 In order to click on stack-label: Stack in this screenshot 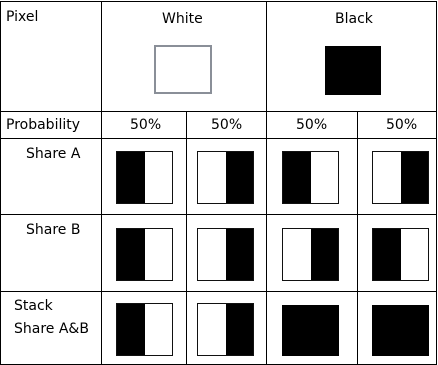, I will do `click(33, 306)`.